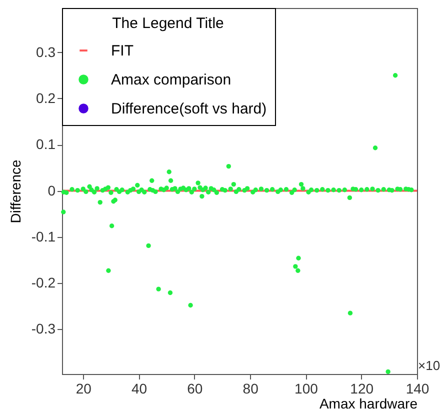  I want to click on x-tick-label: 140, so click(418, 388).